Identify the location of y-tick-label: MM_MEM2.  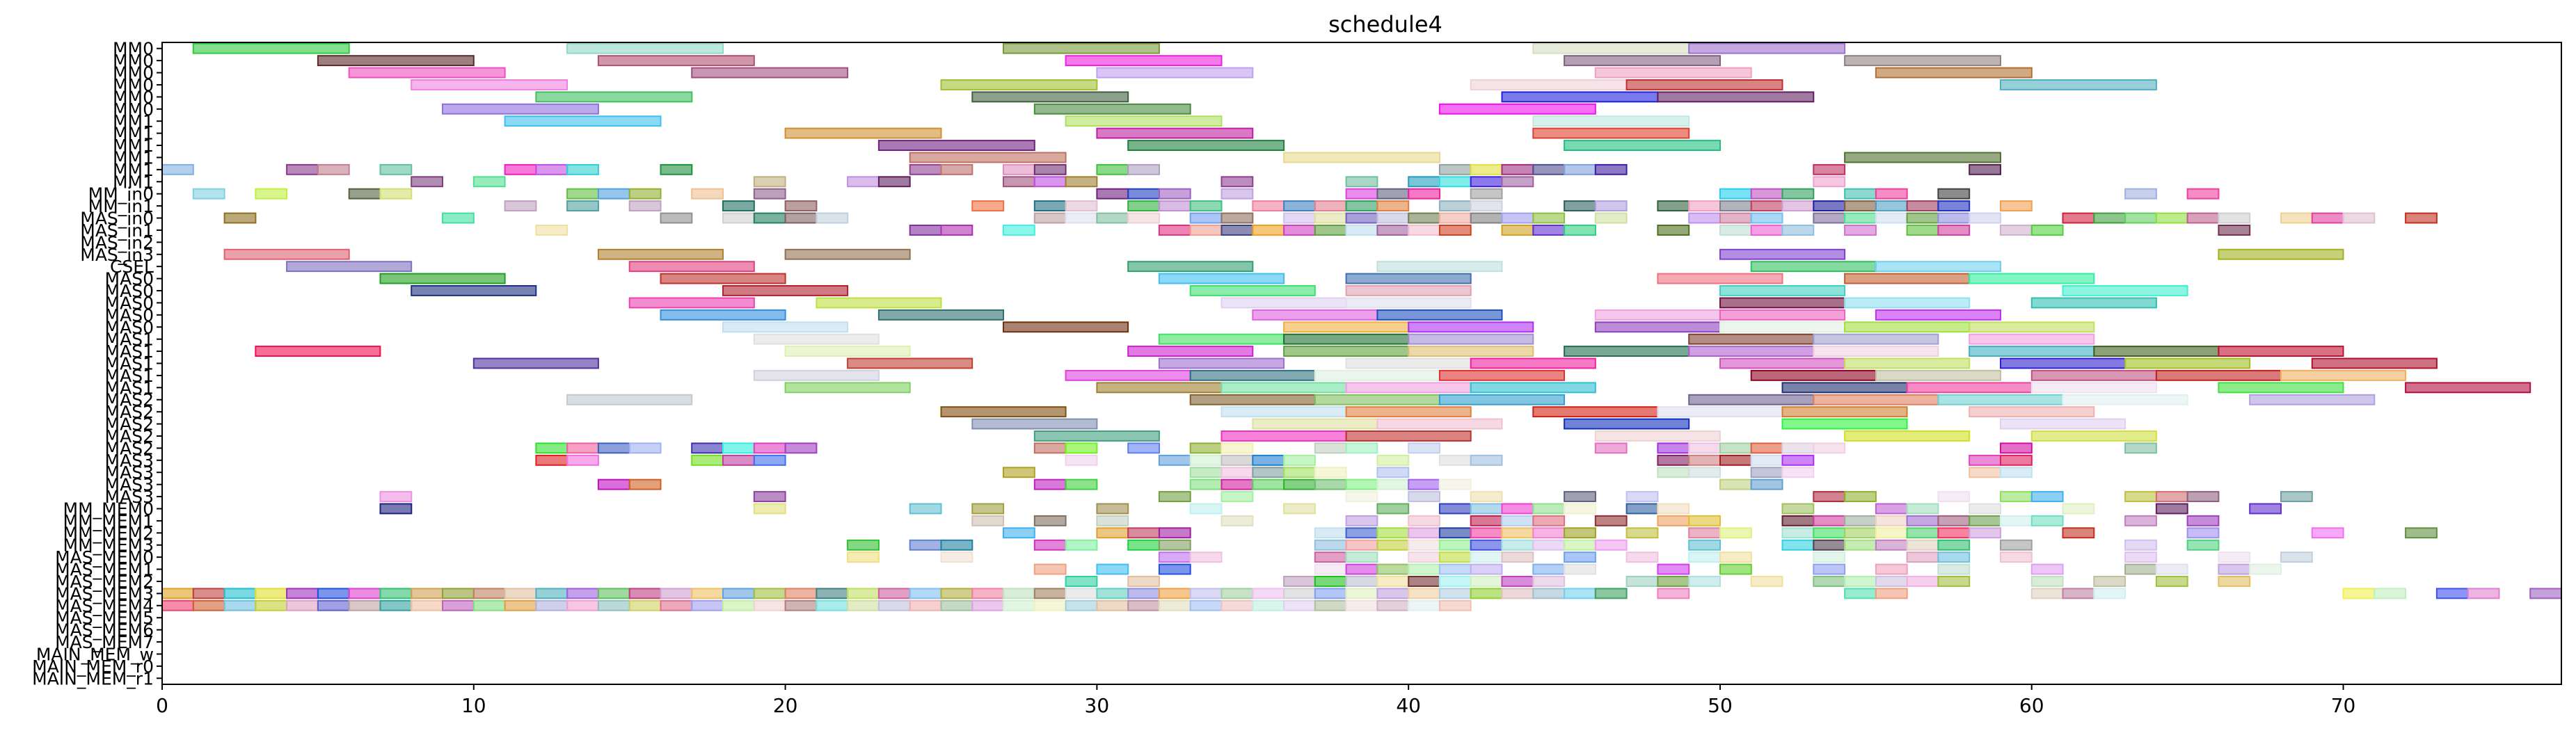
(108, 533).